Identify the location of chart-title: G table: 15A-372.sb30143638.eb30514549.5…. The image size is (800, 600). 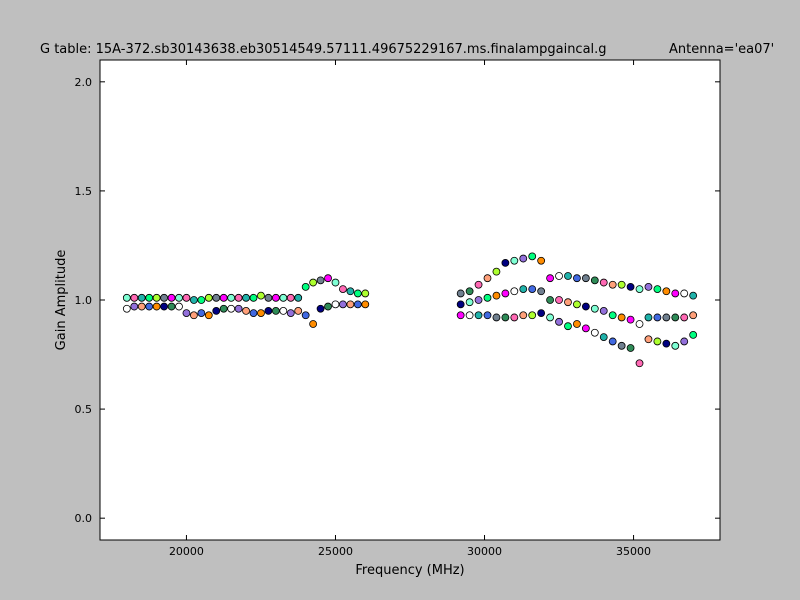
(323, 49).